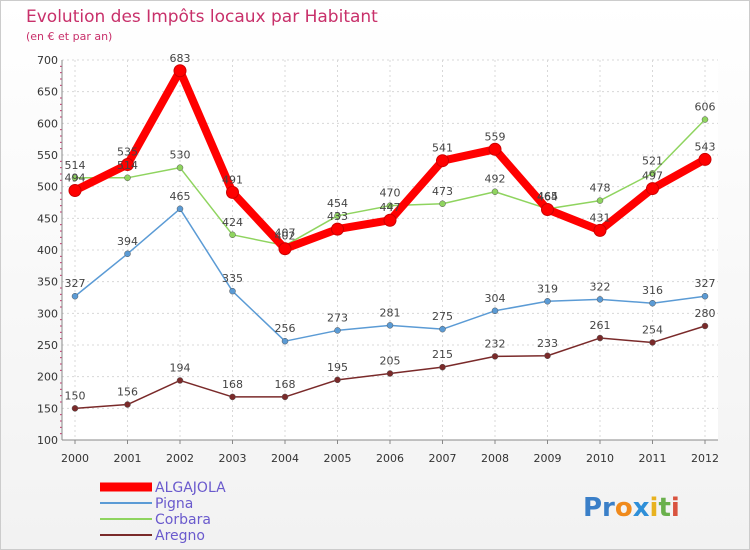 This screenshot has height=550, width=750. I want to click on data-label-aregno: 195, so click(337, 367).